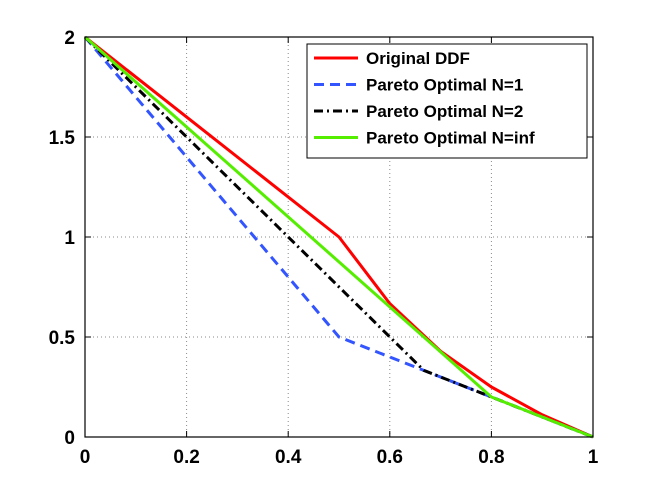 This screenshot has width=654, height=492. Describe the element at coordinates (69, 438) in the screenshot. I see `y-tick-label: 0` at that location.